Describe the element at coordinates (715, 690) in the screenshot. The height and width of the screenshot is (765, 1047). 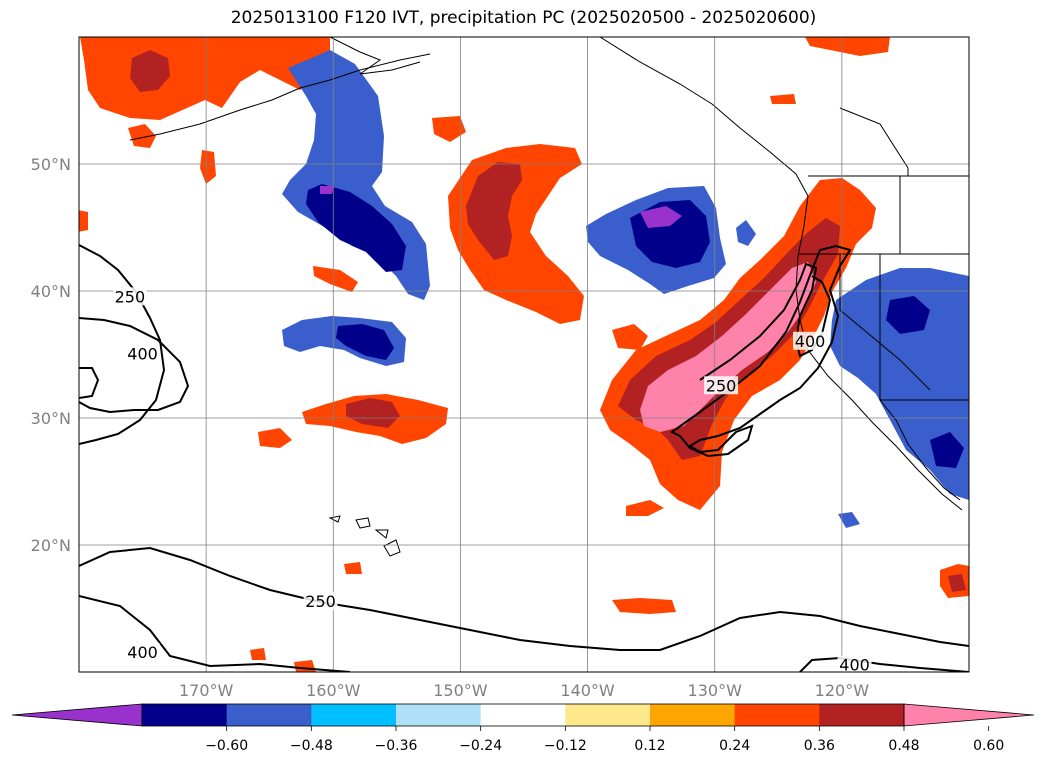
I see `longitude-tick-label: 130°W` at that location.